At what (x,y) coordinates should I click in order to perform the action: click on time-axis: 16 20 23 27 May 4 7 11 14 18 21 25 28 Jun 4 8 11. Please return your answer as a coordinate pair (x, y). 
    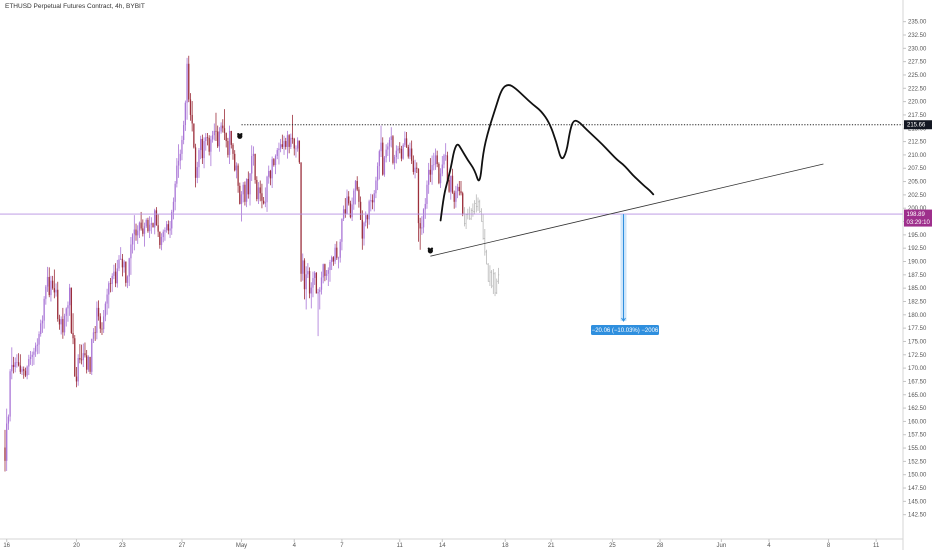
    Looking at the image, I should click on (451, 543).